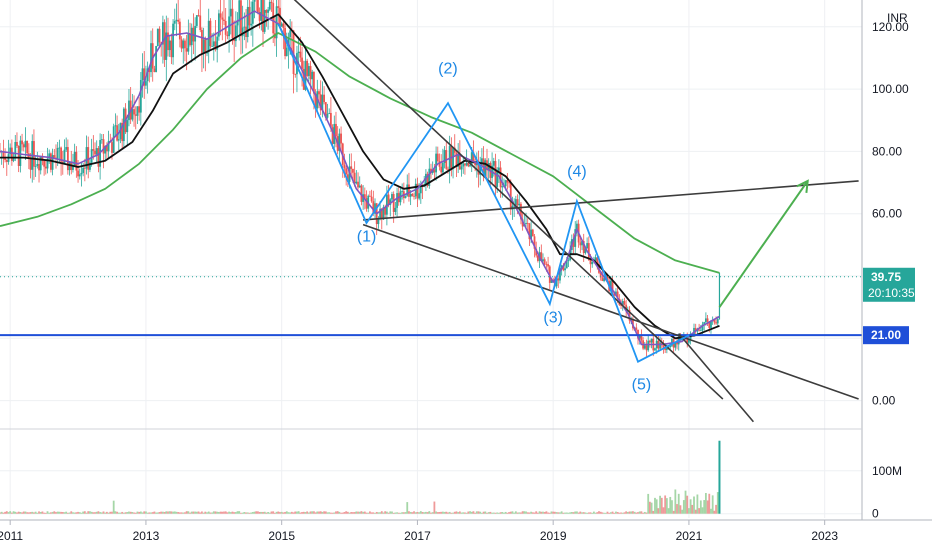 Image resolution: width=932 pixels, height=555 pixels. What do you see at coordinates (889, 284) in the screenshot?
I see `price-tag-box` at bounding box center [889, 284].